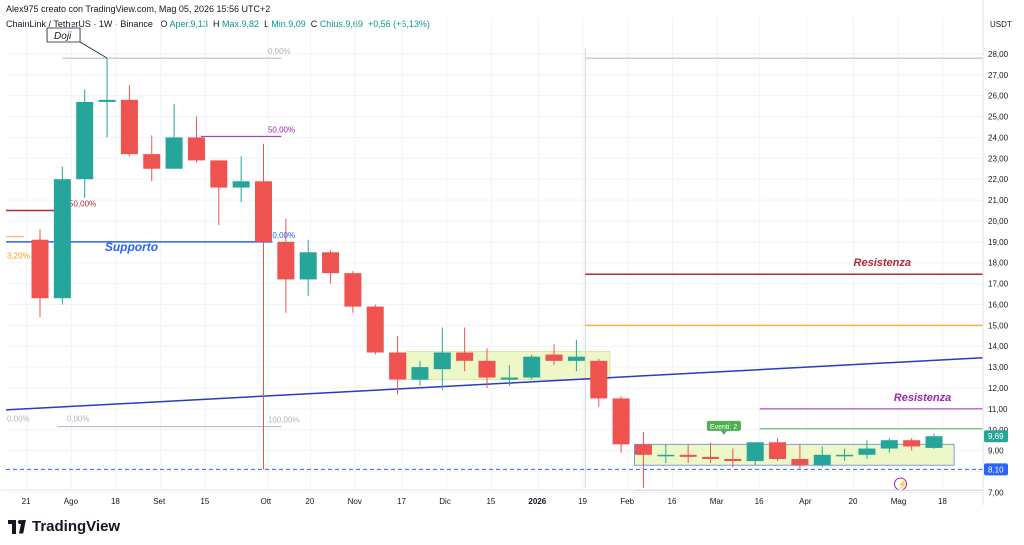 This screenshot has height=545, width=1024. Describe the element at coordinates (998, 117) in the screenshot. I see `y-tick-label: 25,00` at that location.